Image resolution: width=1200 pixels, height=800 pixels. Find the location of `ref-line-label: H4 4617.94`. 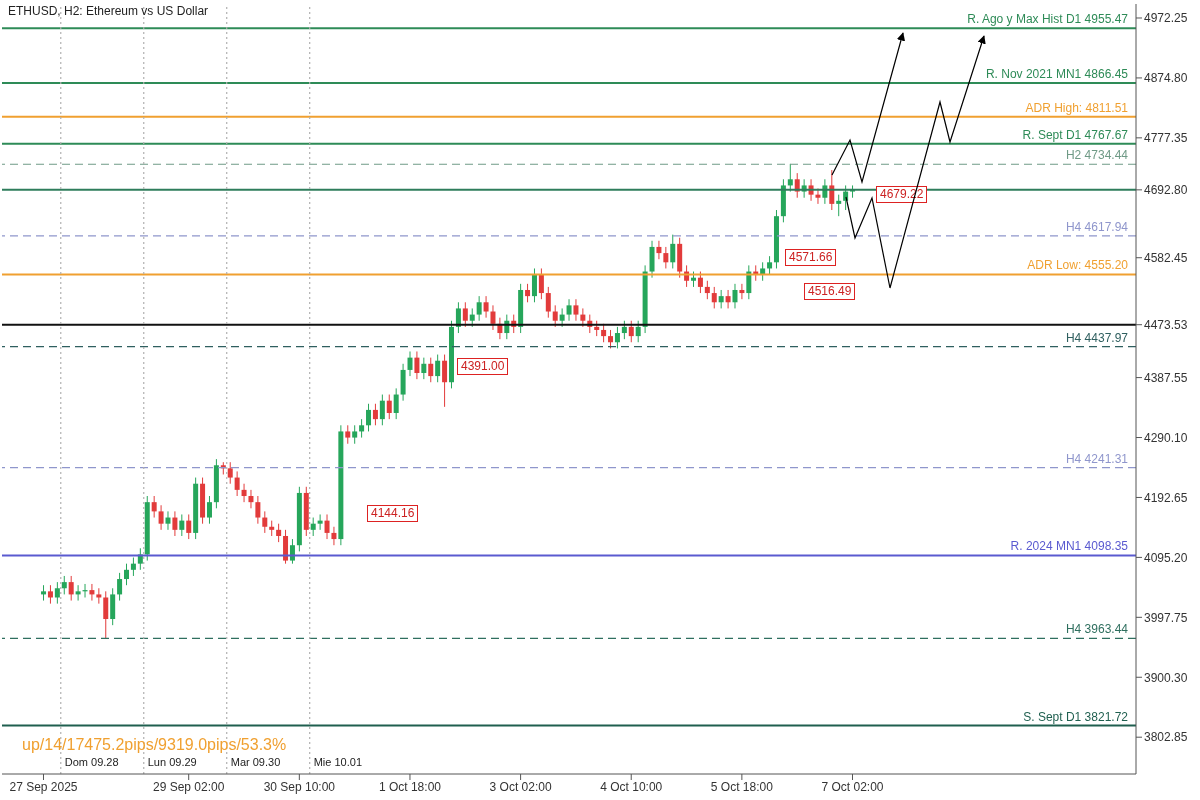

ref-line-label: H4 4617.94 is located at coordinates (1097, 226).